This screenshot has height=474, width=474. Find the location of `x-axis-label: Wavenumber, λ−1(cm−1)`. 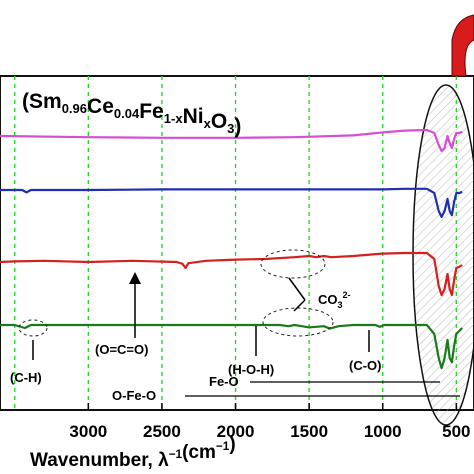

x-axis-label: Wavenumber, λ−1(cm−1) is located at coordinates (133, 452).